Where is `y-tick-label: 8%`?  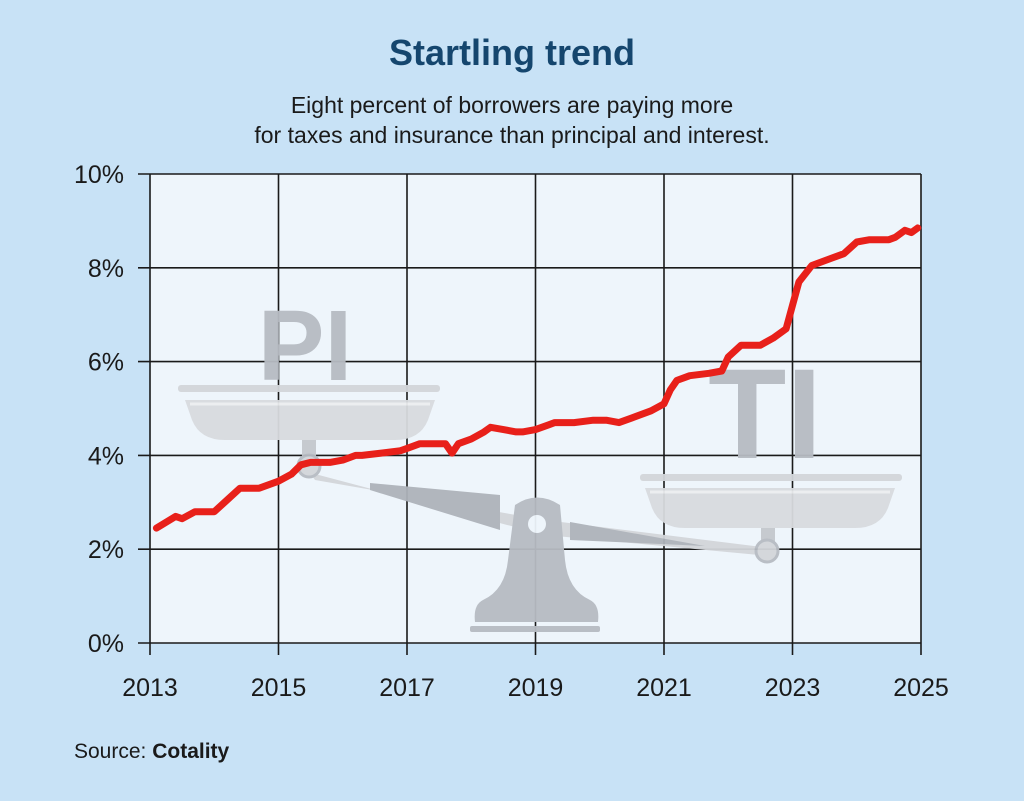
y-tick-label: 8% is located at coordinates (106, 269).